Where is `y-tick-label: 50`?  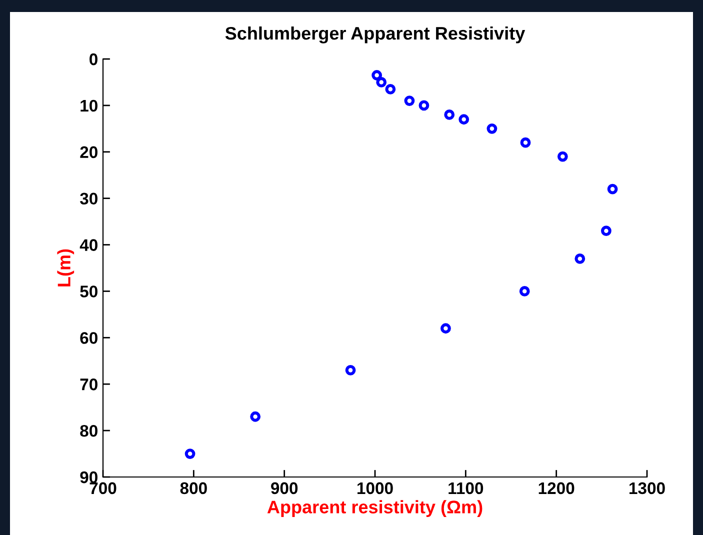 y-tick-label: 50 is located at coordinates (89, 292).